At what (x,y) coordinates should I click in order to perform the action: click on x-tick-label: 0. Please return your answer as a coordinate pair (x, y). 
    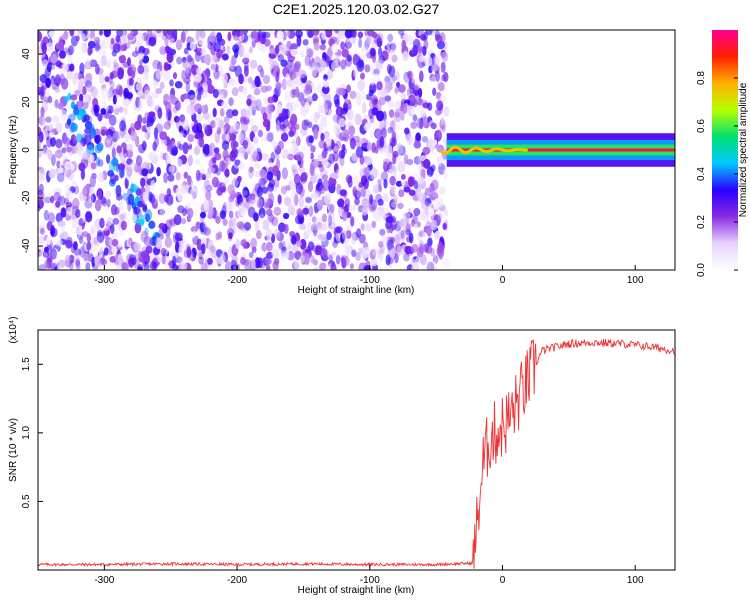
    Looking at the image, I should click on (503, 280).